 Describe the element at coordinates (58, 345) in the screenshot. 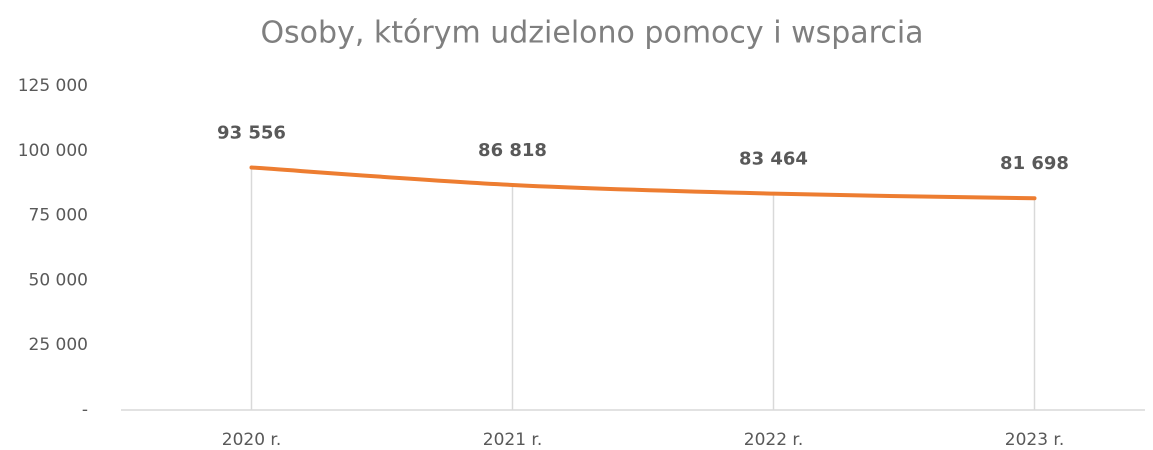

I see `y-tick-label: 25 000` at that location.